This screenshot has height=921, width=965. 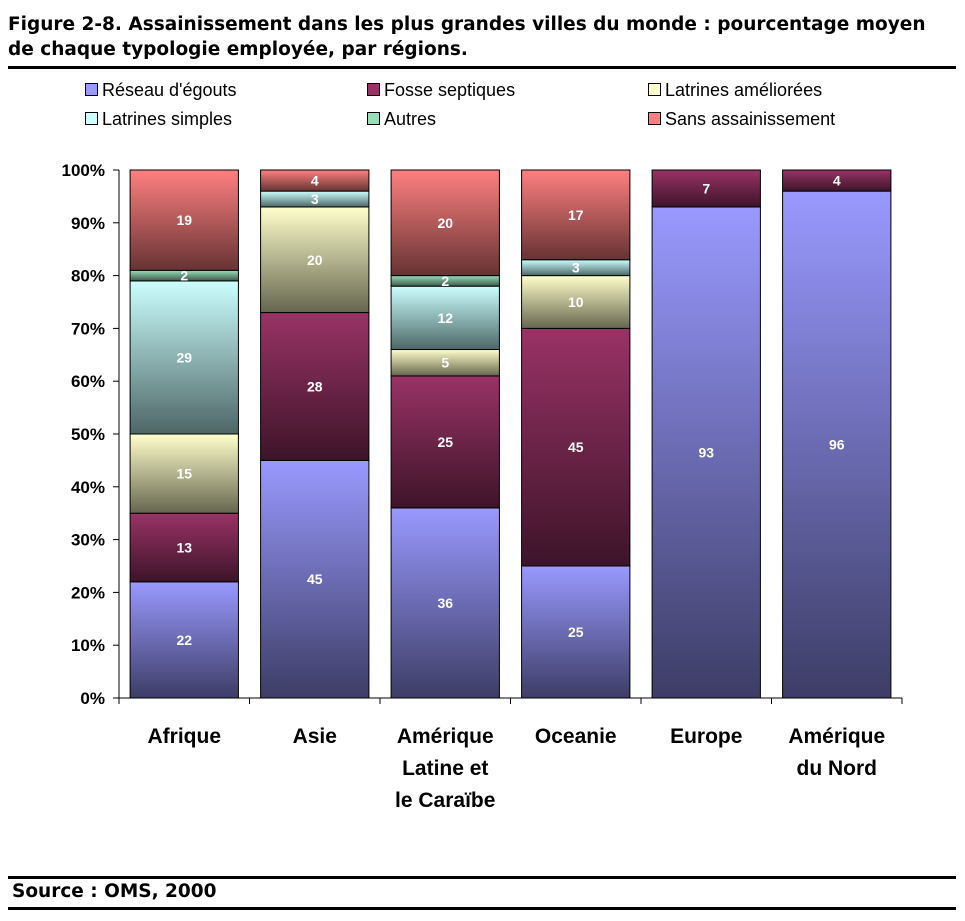 What do you see at coordinates (169, 90) in the screenshot?
I see `legend-label: Réseau d'égouts` at bounding box center [169, 90].